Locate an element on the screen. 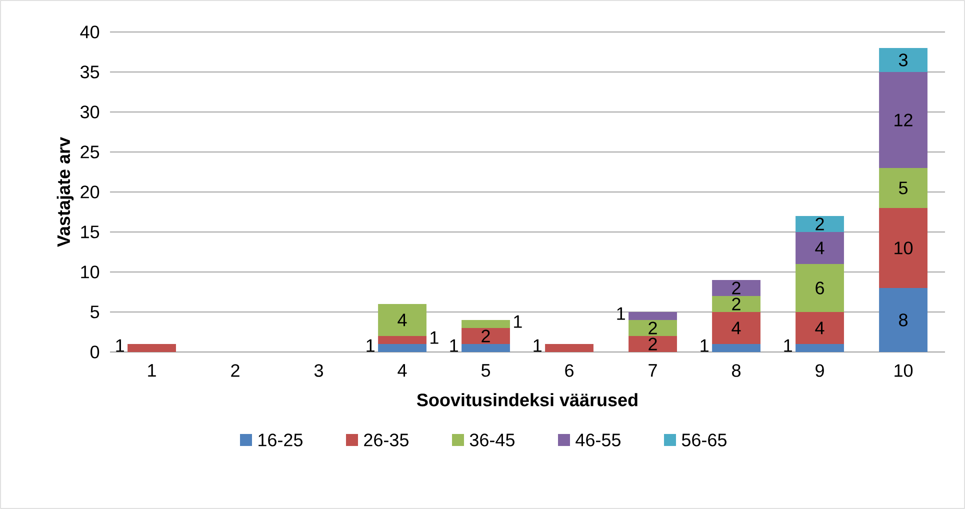 Image resolution: width=965 pixels, height=509 pixels. legend-label: 26-35 is located at coordinates (386, 440).